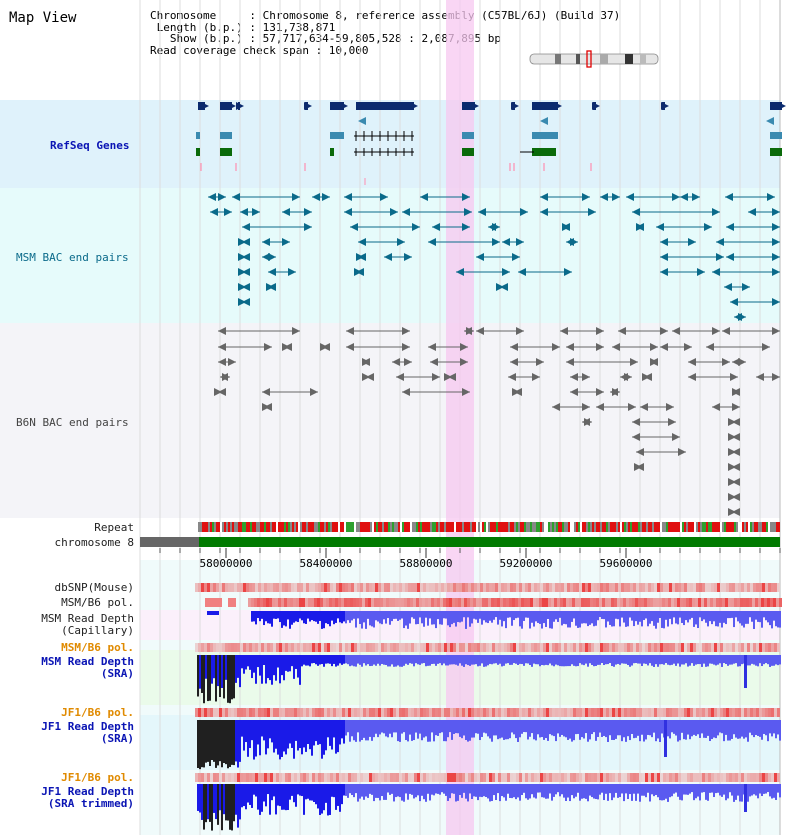 This screenshot has width=800, height=835. I want to click on chromosome-ideogram, so click(594, 59).